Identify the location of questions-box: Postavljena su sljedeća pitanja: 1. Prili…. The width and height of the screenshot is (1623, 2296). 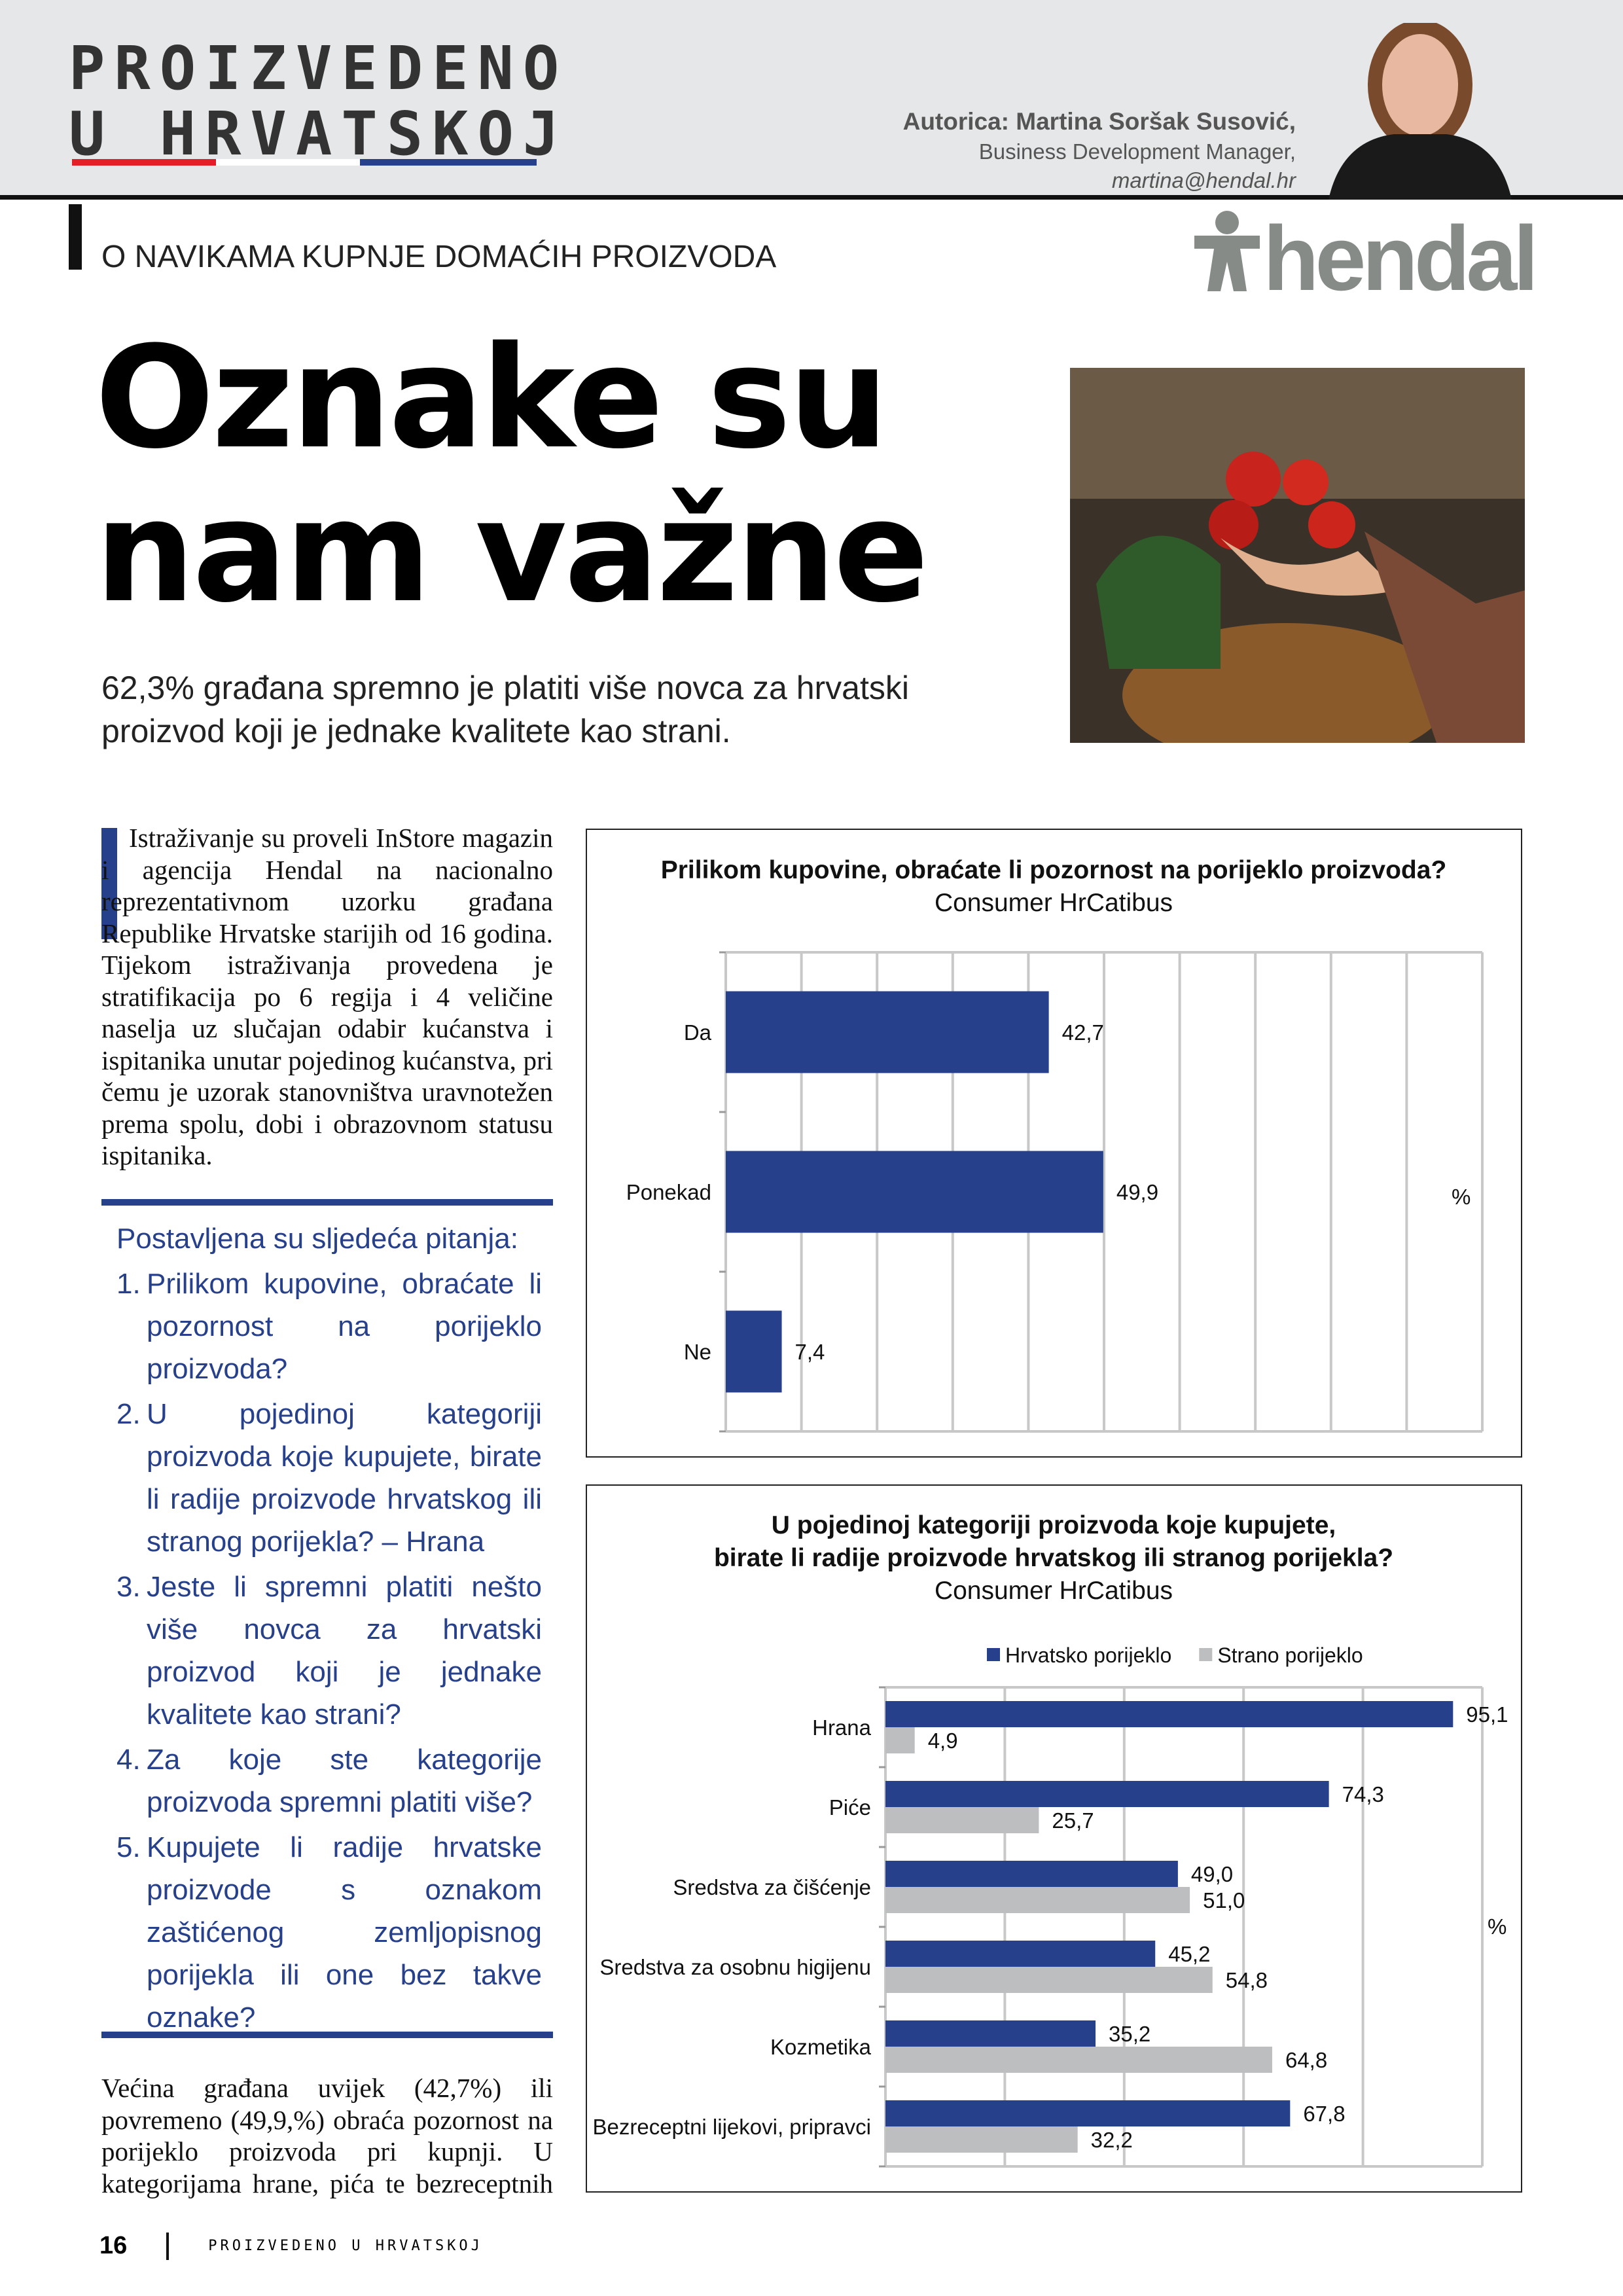
(329, 1628).